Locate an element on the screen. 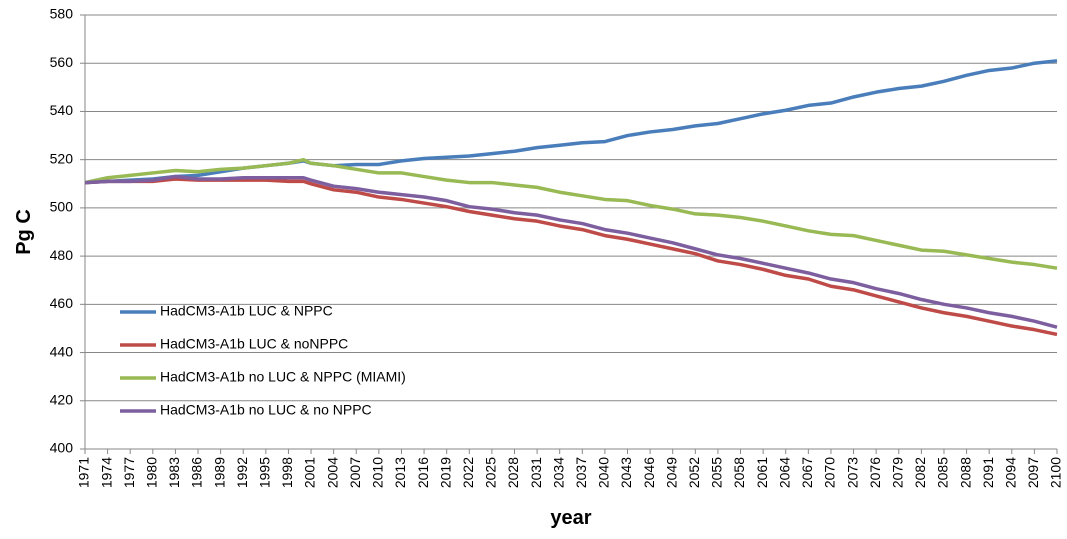 The image size is (1067, 539). x-tick-label: 2019 is located at coordinates (445, 472).